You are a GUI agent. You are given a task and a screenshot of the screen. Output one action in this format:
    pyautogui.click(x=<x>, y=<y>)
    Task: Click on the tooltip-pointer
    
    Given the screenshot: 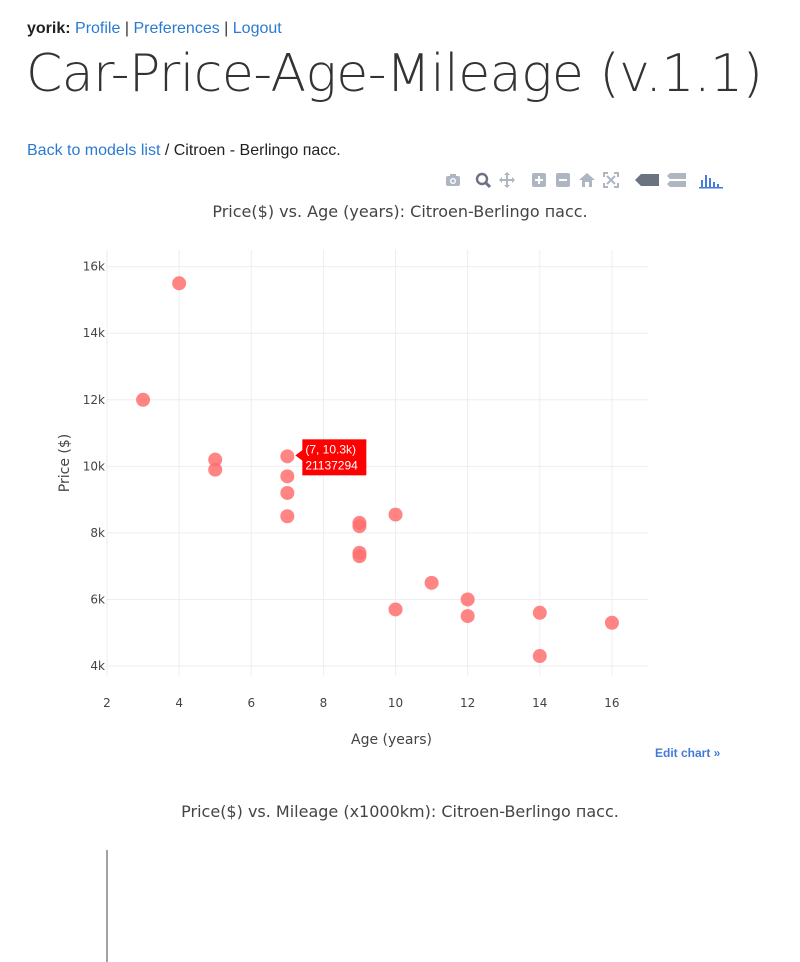 What is the action you would take?
    pyautogui.click(x=299, y=455)
    